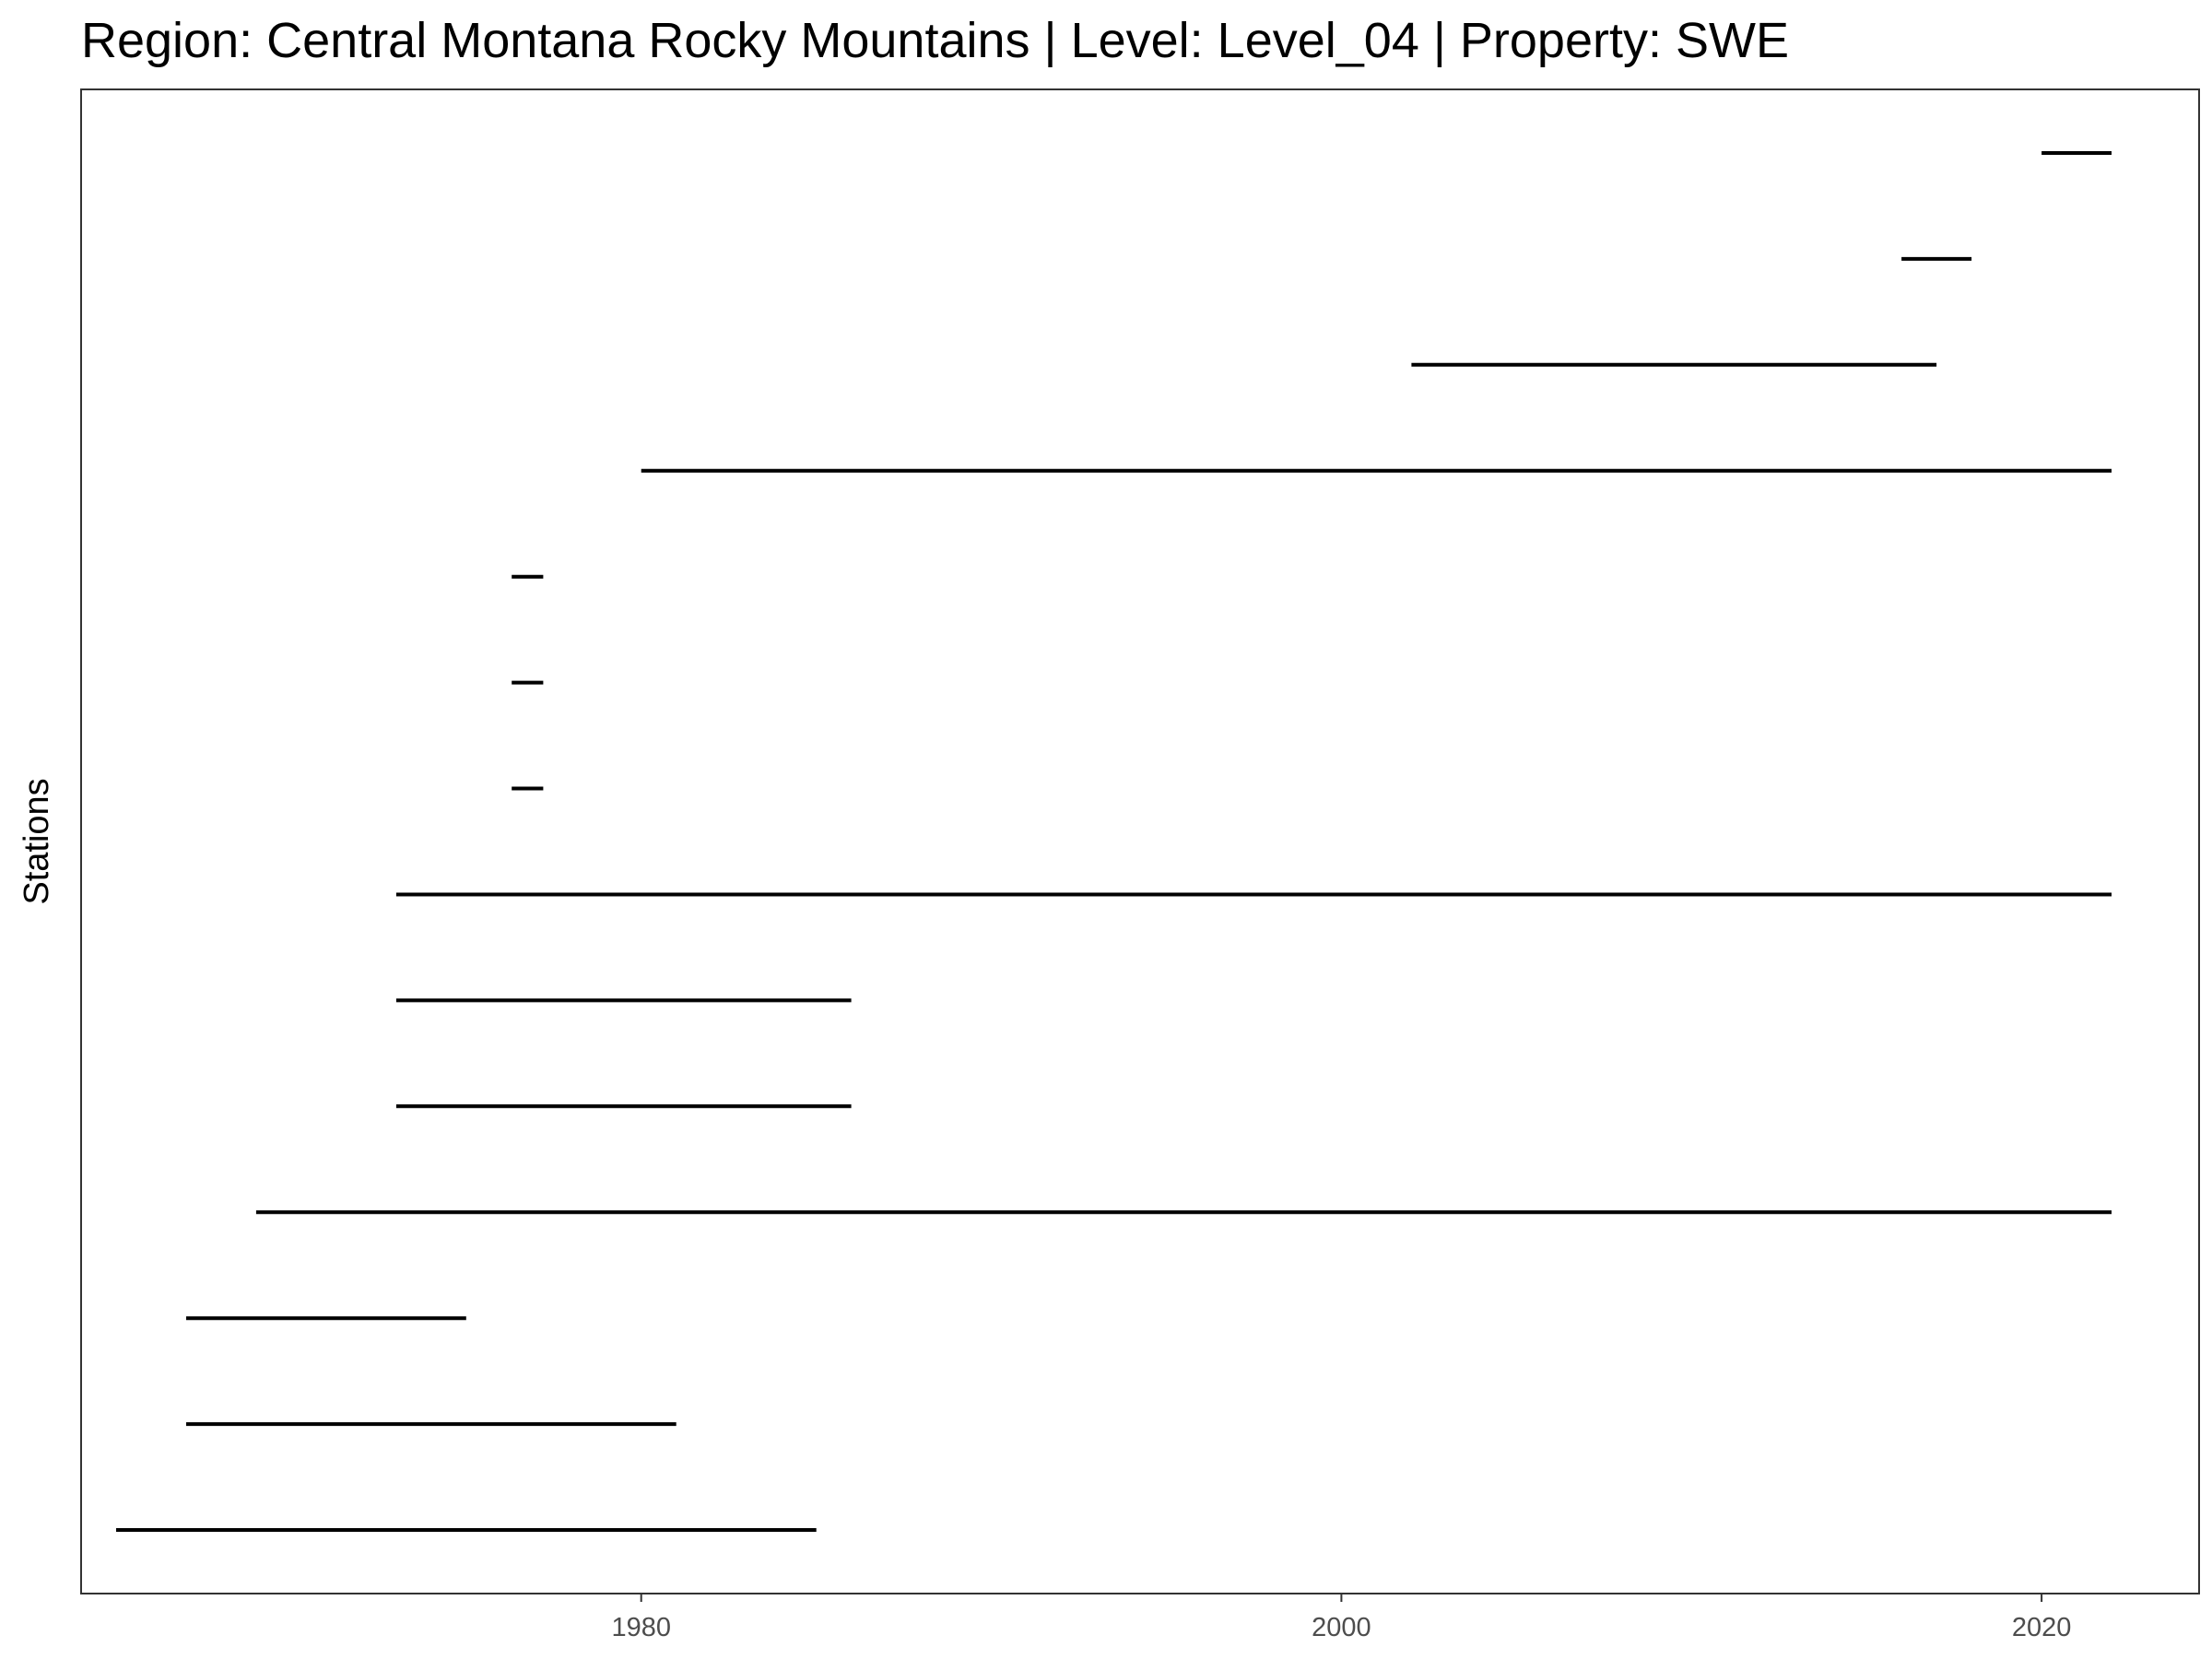 This screenshot has height=1659, width=2212. What do you see at coordinates (37, 841) in the screenshot?
I see `y-axis-label: Stations` at bounding box center [37, 841].